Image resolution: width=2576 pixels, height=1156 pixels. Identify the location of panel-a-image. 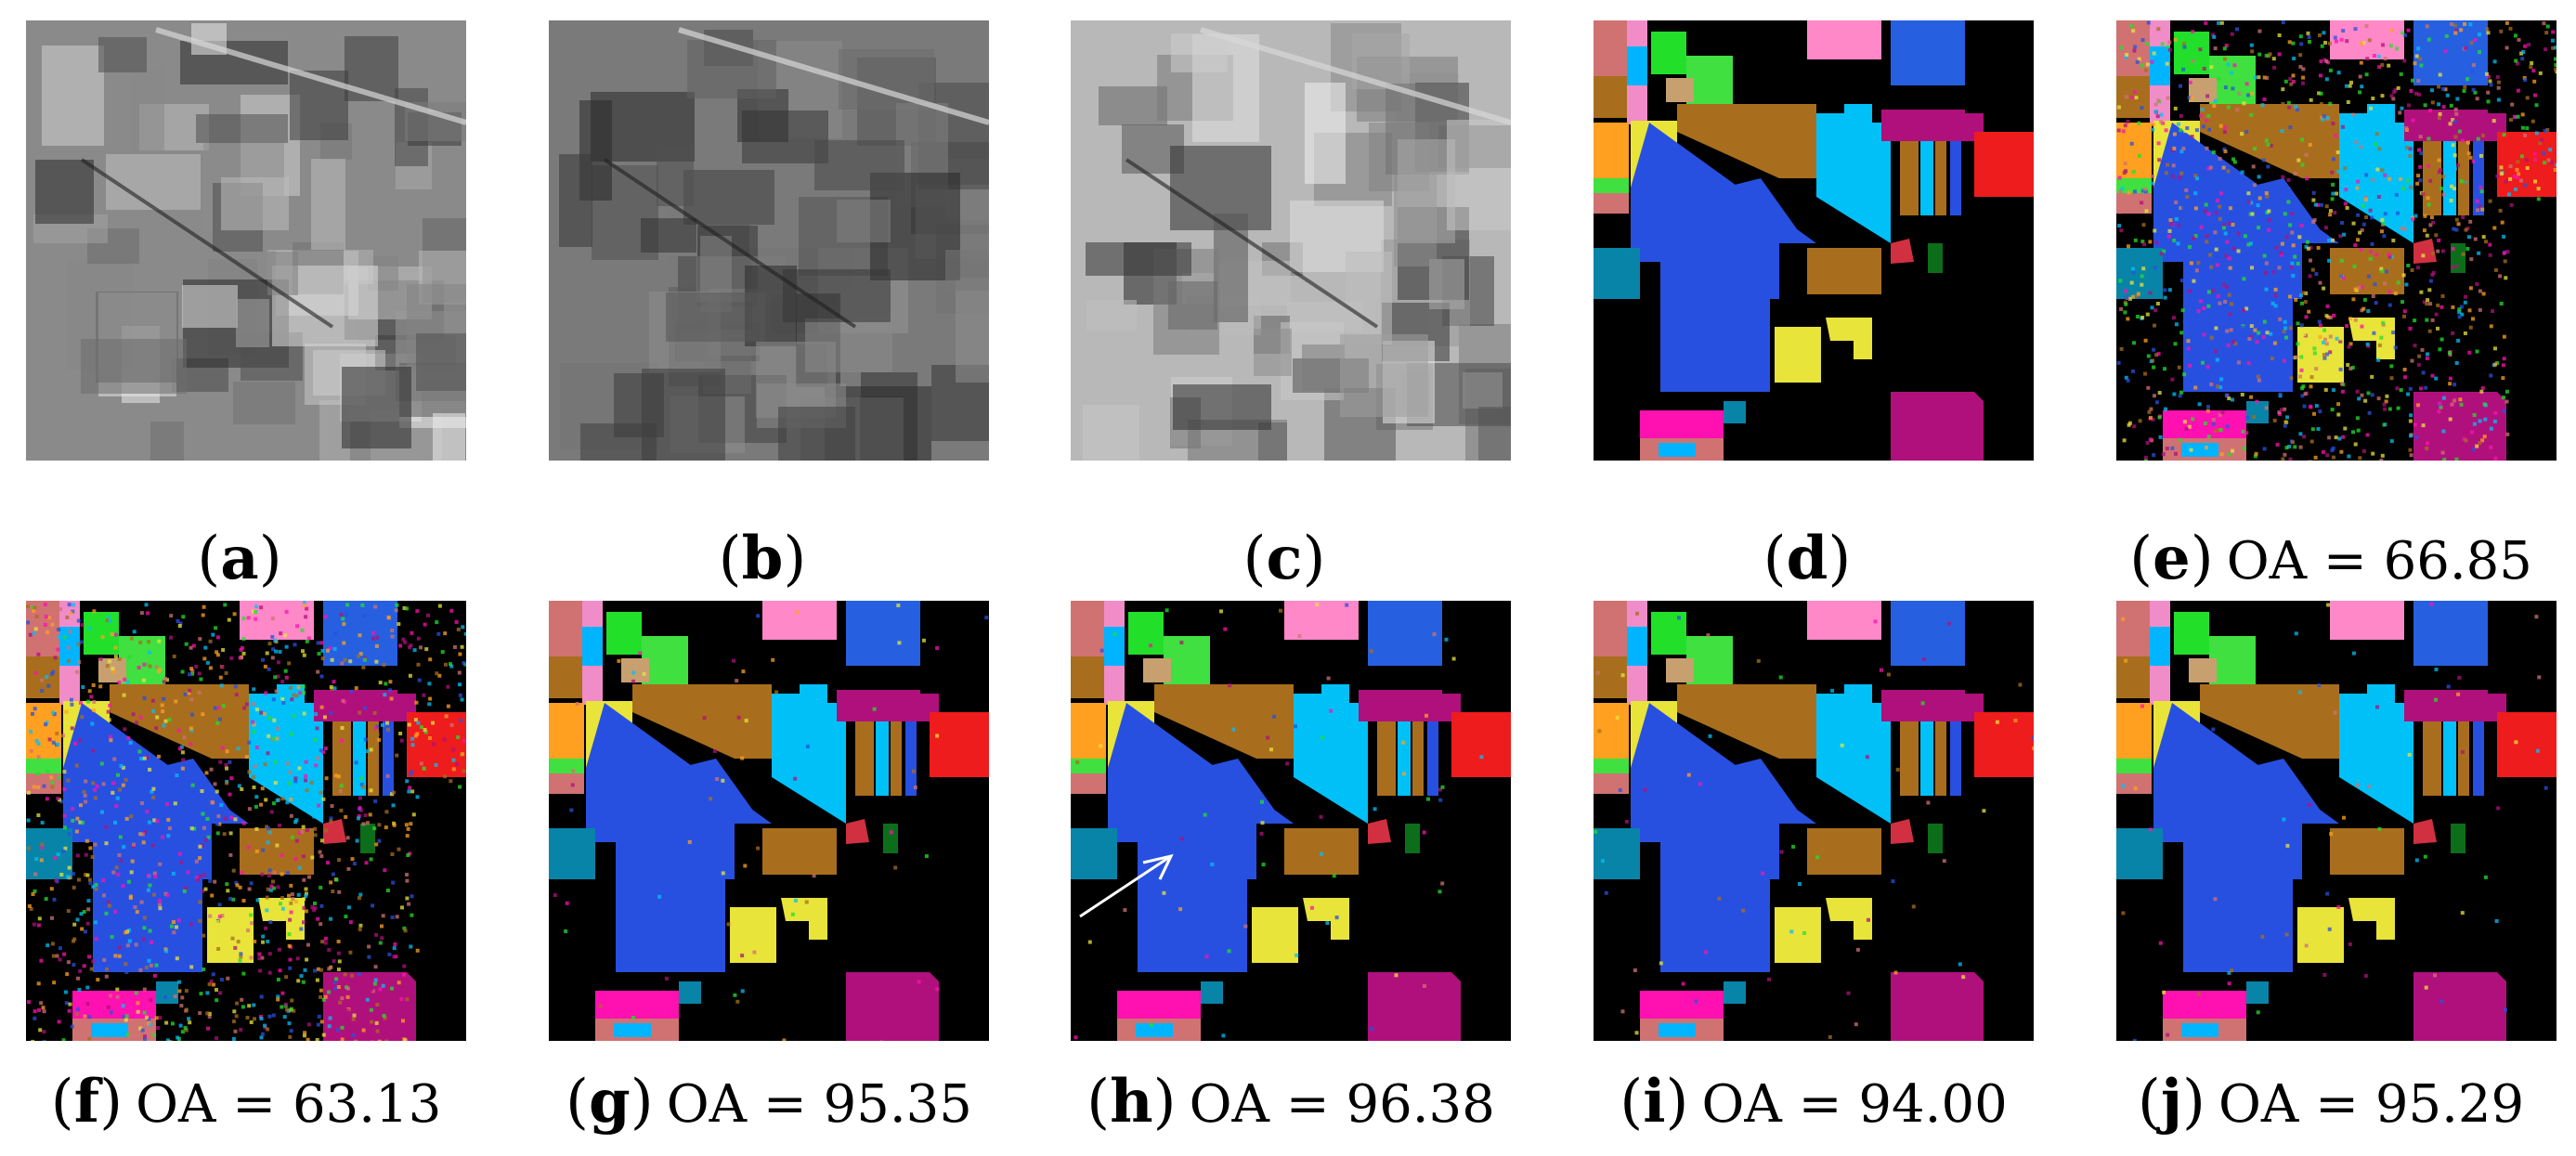
(246, 240).